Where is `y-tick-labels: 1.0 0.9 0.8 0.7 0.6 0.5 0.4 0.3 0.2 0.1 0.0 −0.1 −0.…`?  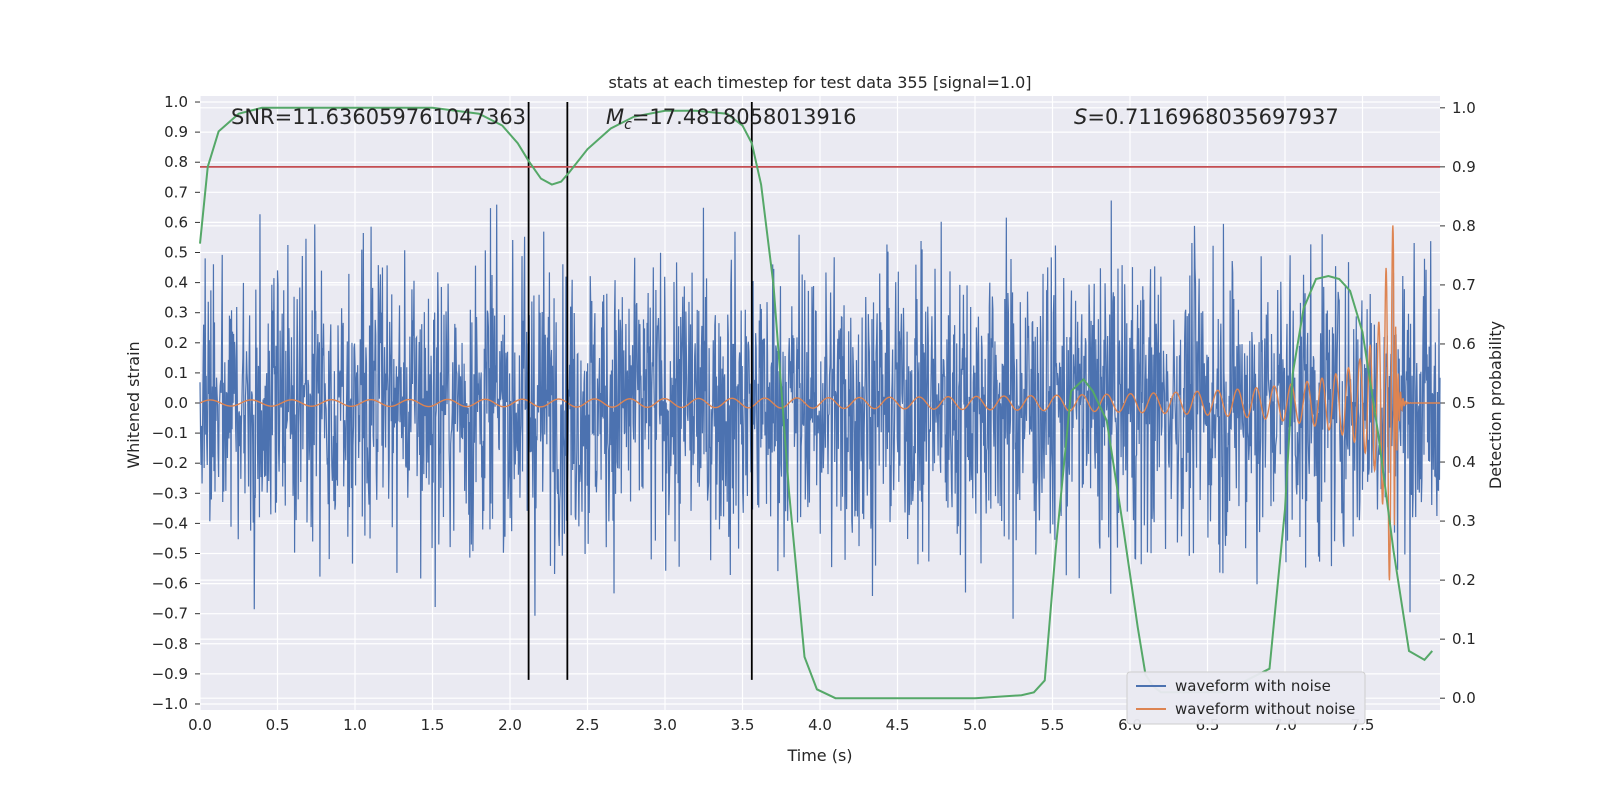 y-tick-labels: 1.0 0.9 0.8 0.7 0.6 0.5 0.4 0.3 0.2 0.1 0.0 −0.1 −0.… is located at coordinates (170, 403).